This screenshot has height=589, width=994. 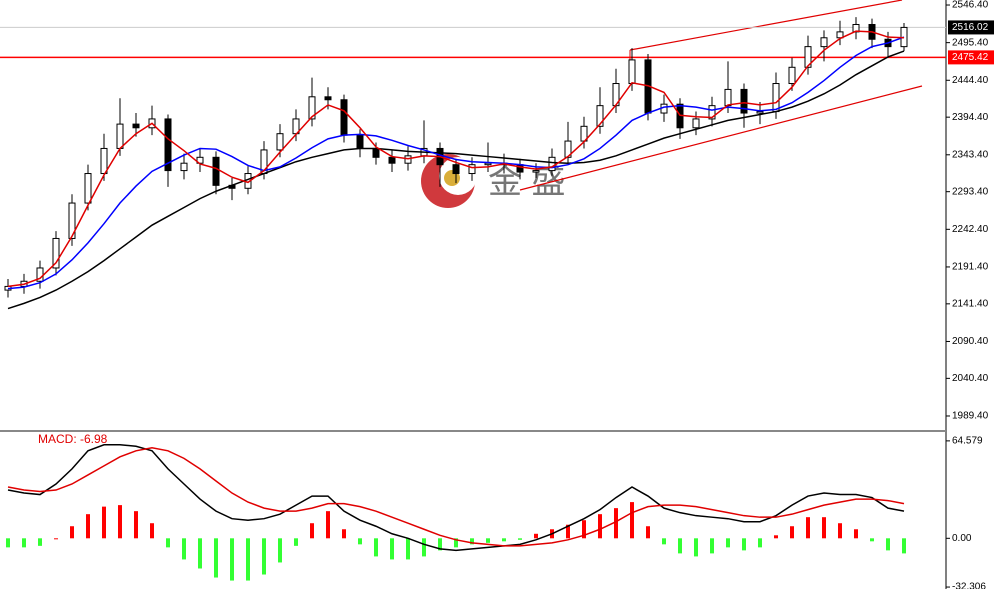 I want to click on y-tick-label: 1989.40, so click(x=970, y=416).